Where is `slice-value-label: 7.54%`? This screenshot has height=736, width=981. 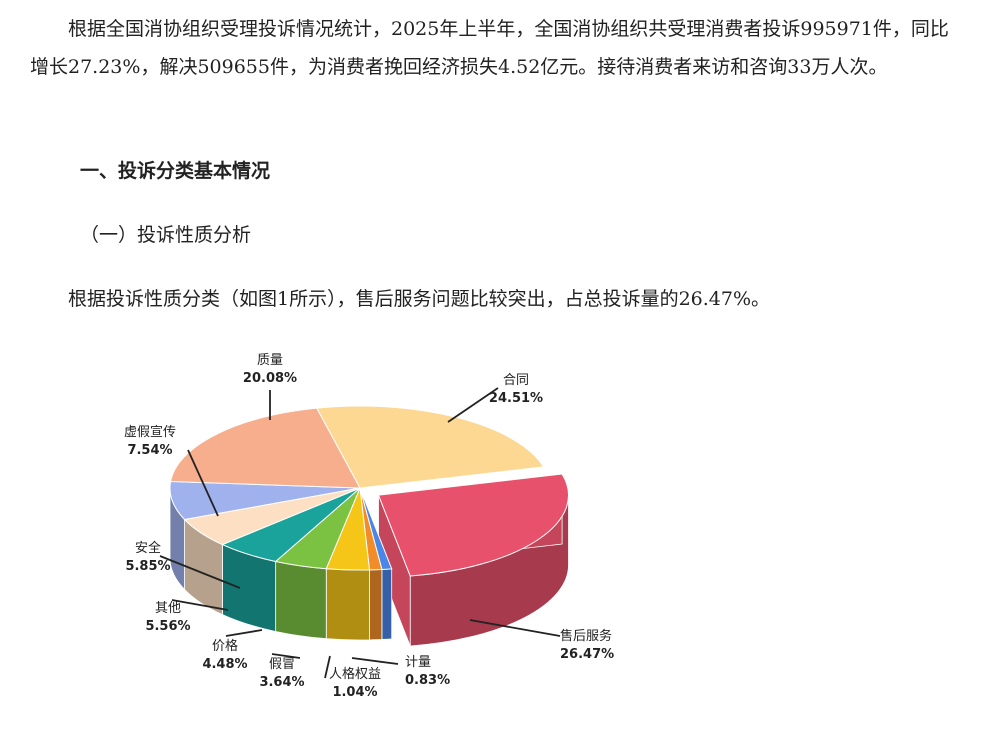 slice-value-label: 7.54% is located at coordinates (149, 450).